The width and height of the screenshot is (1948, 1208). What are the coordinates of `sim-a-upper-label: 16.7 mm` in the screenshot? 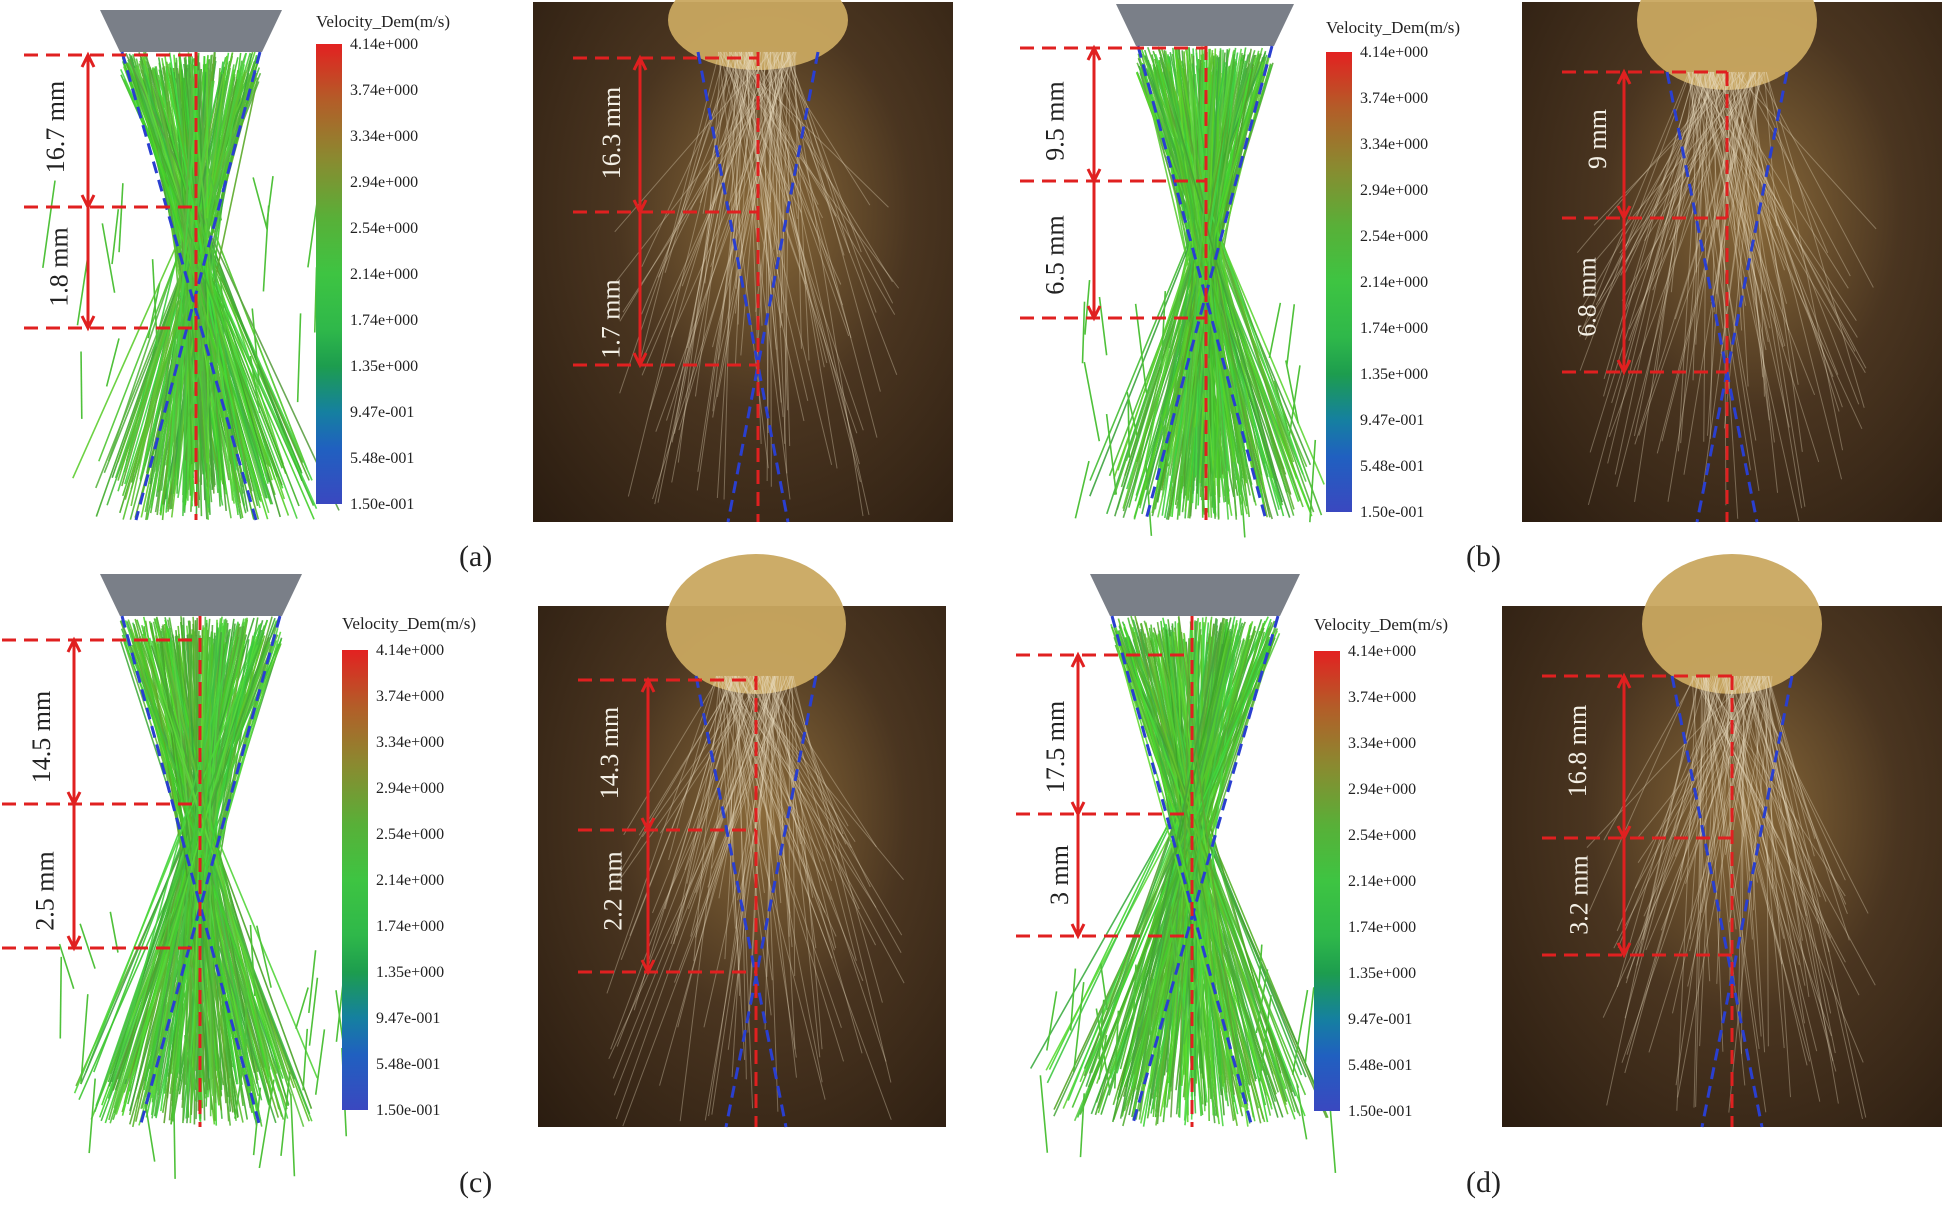 It's located at (56, 127).